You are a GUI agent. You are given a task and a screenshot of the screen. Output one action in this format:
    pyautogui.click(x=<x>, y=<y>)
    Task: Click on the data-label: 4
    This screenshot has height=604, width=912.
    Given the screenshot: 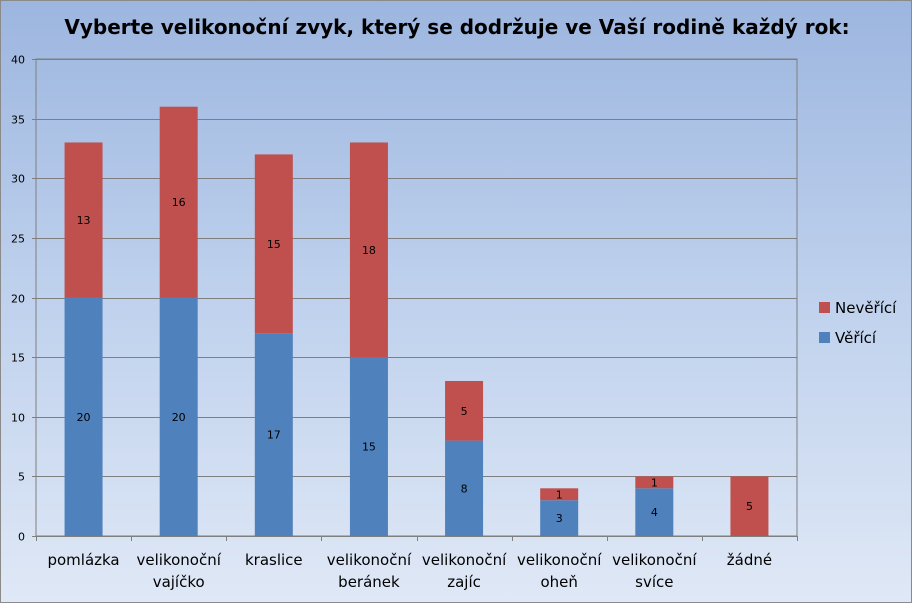 What is the action you would take?
    pyautogui.click(x=654, y=512)
    